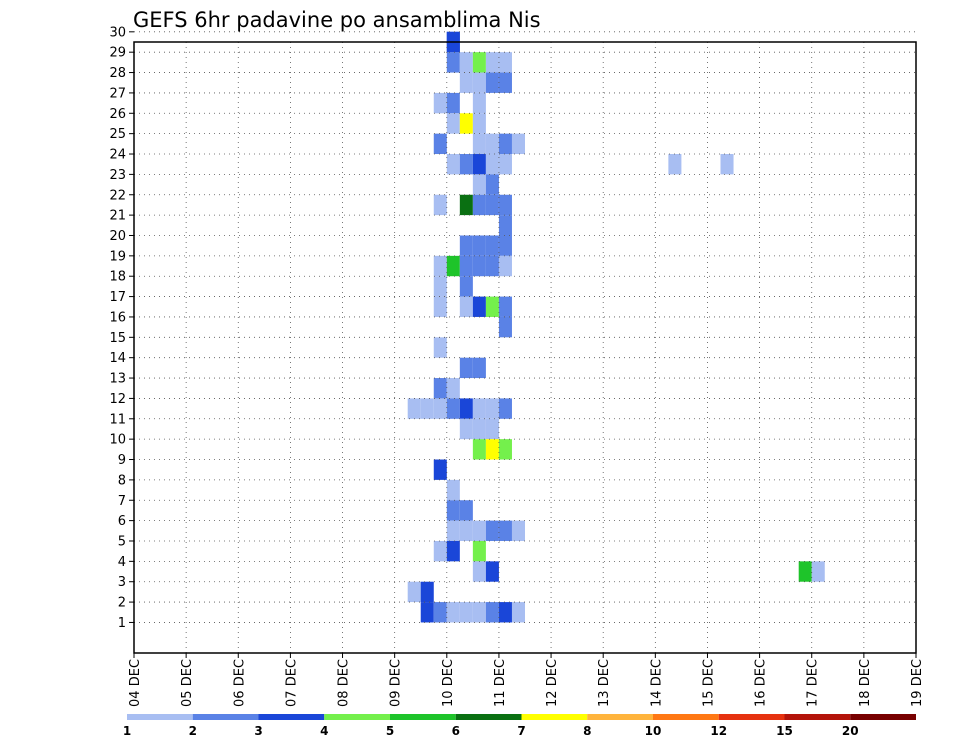 The image size is (960, 742). I want to click on color-legend: 1 2 3 4 5 6 7 8 10 12 15 20, so click(519, 726).